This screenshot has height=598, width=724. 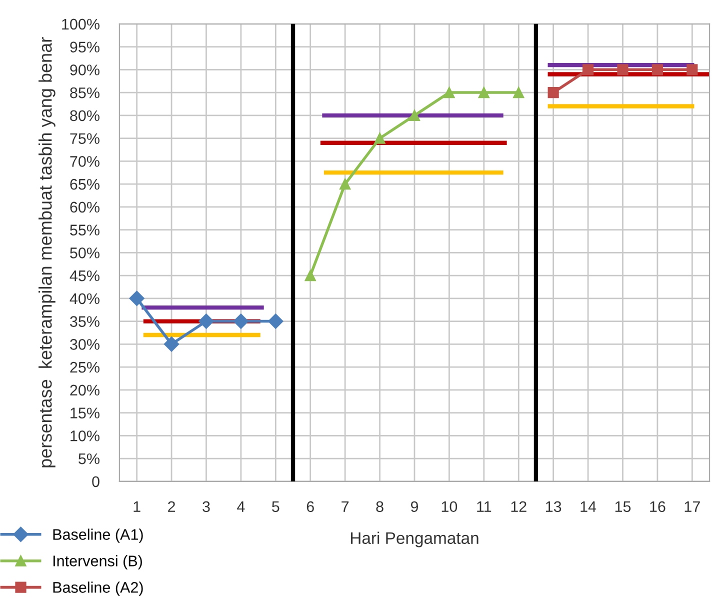 I want to click on y-tick-label: 65%, so click(x=85, y=184).